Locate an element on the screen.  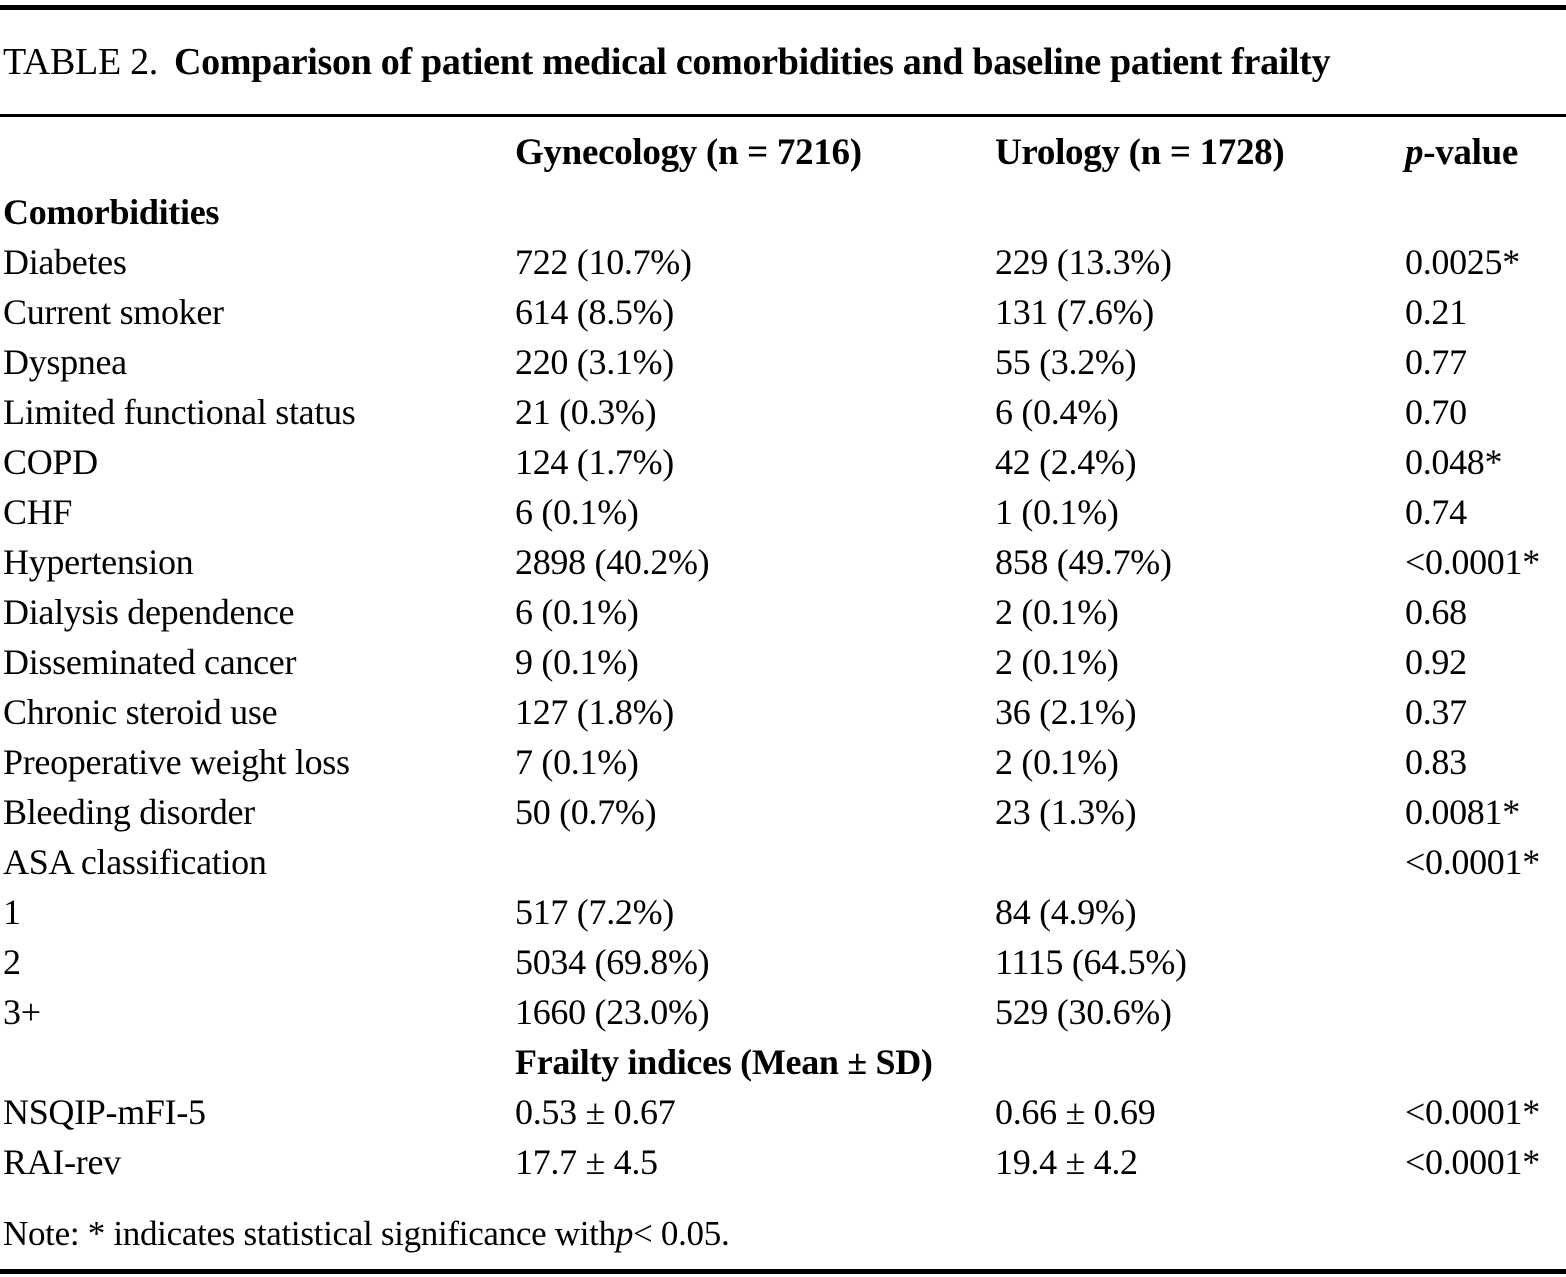
row-label-cell: Preoperative weight loss is located at coordinates (176, 762).